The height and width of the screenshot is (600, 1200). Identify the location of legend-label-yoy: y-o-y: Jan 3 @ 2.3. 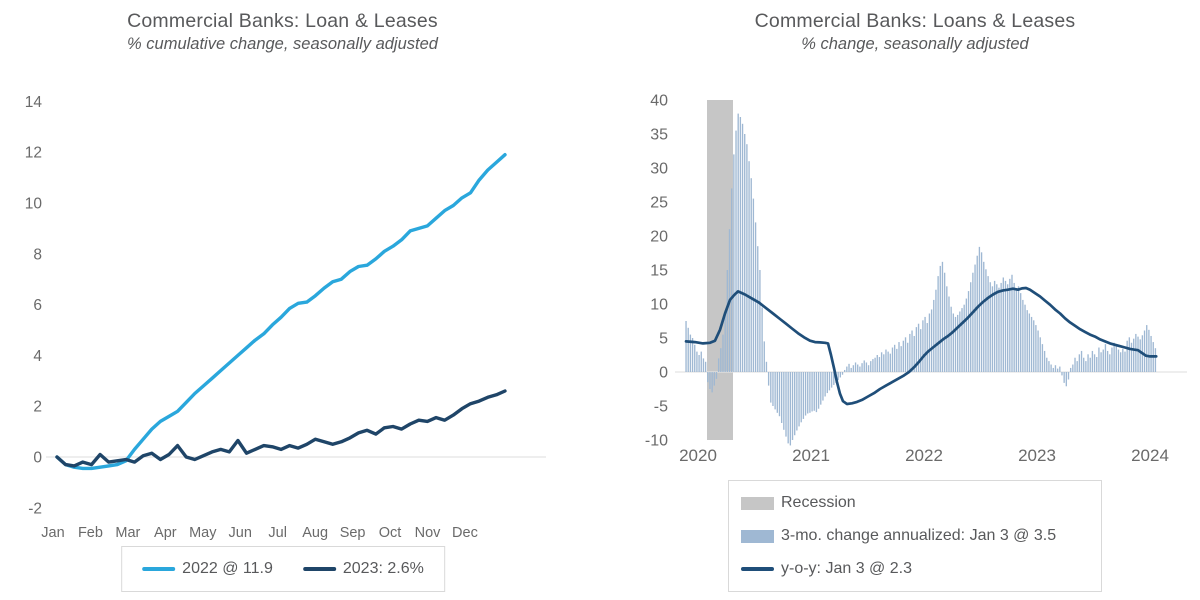
(846, 568).